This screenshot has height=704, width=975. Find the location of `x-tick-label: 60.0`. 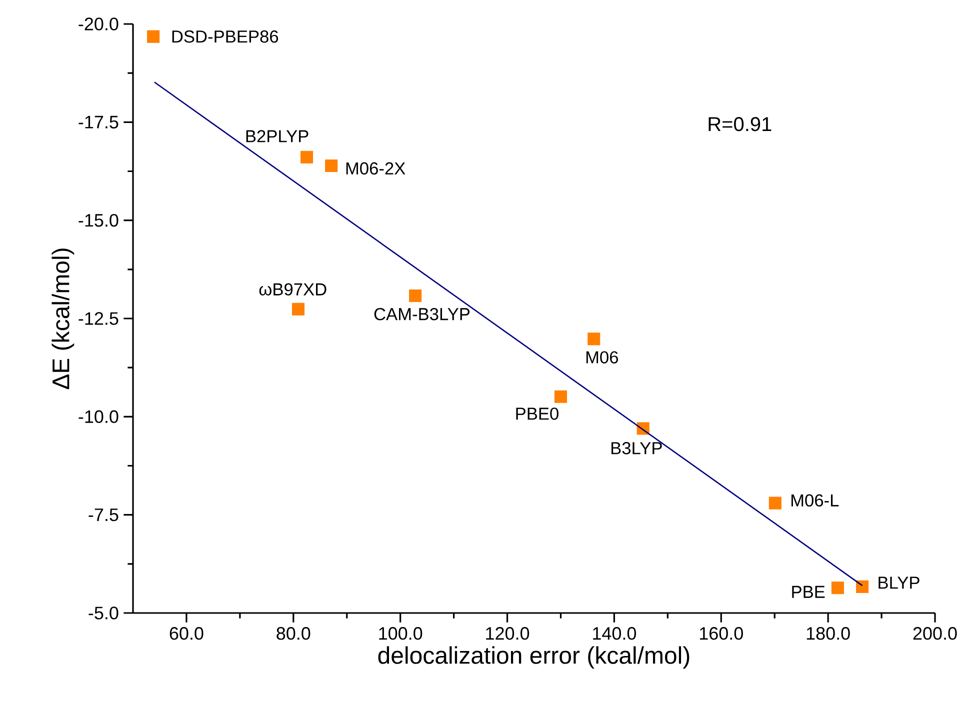

x-tick-label: 60.0 is located at coordinates (187, 633).